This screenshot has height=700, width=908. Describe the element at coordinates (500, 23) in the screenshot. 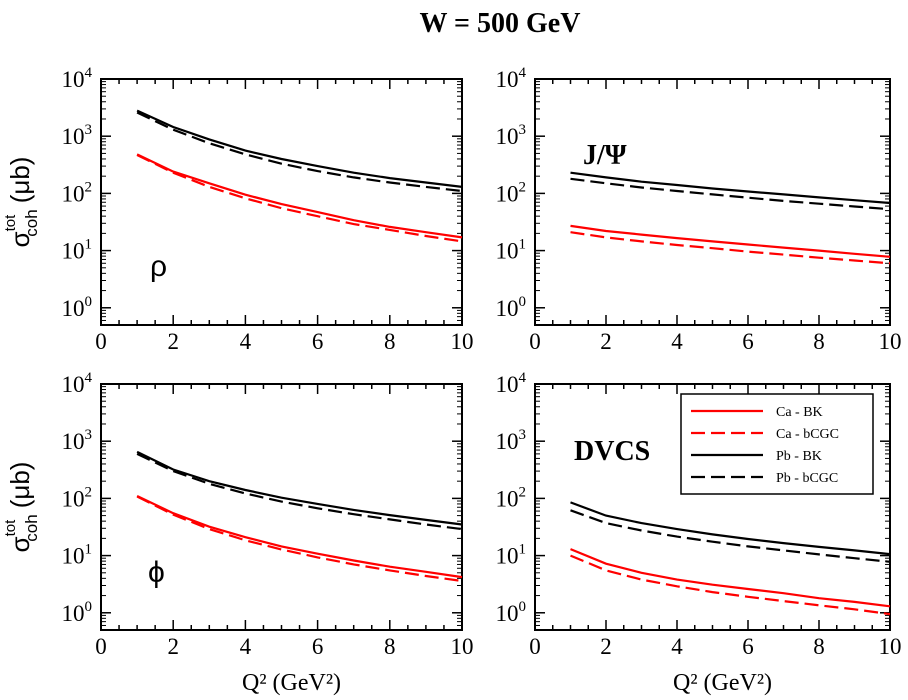

I see `figure-title: W = 500 GeV` at that location.